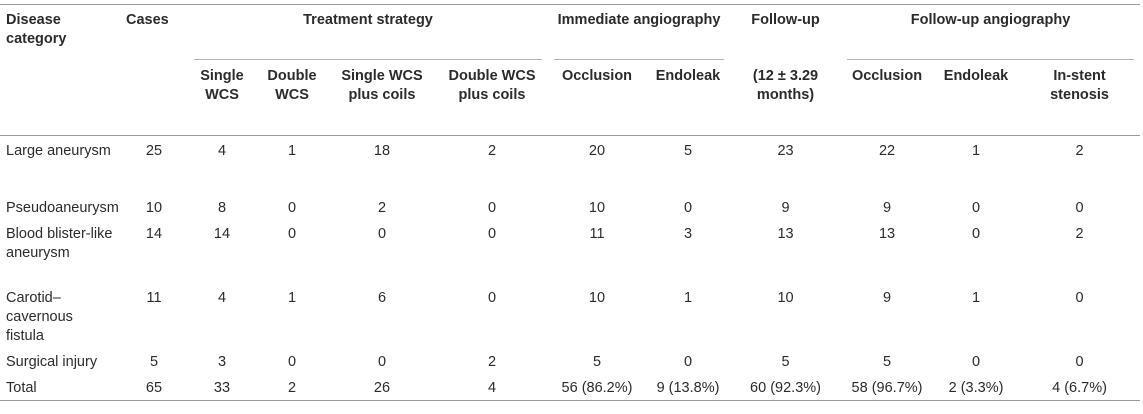 Image resolution: width=1143 pixels, height=414 pixels. I want to click on cell-cases: 5, so click(154, 361).